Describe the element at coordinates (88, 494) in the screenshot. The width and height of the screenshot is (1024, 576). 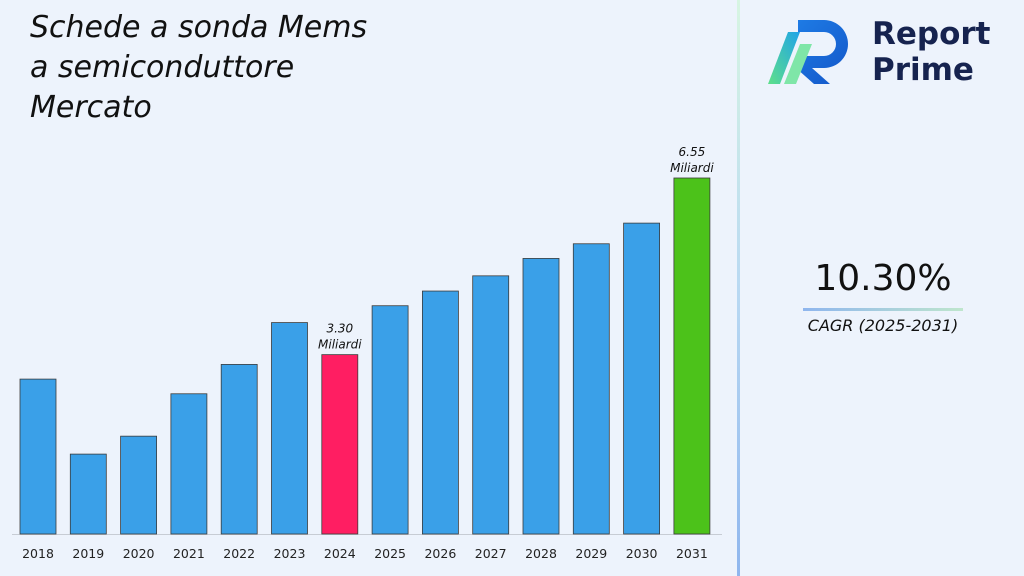
I see `bar-2019` at that location.